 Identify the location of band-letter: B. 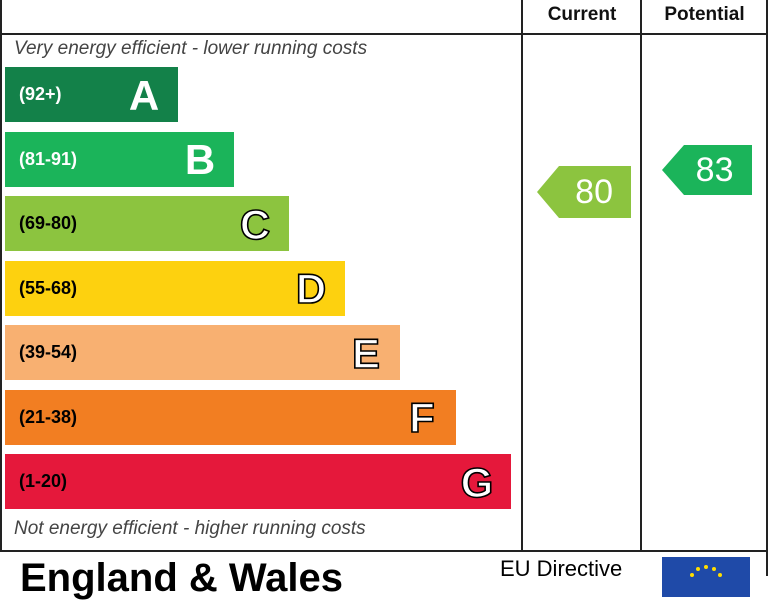
(200, 159).